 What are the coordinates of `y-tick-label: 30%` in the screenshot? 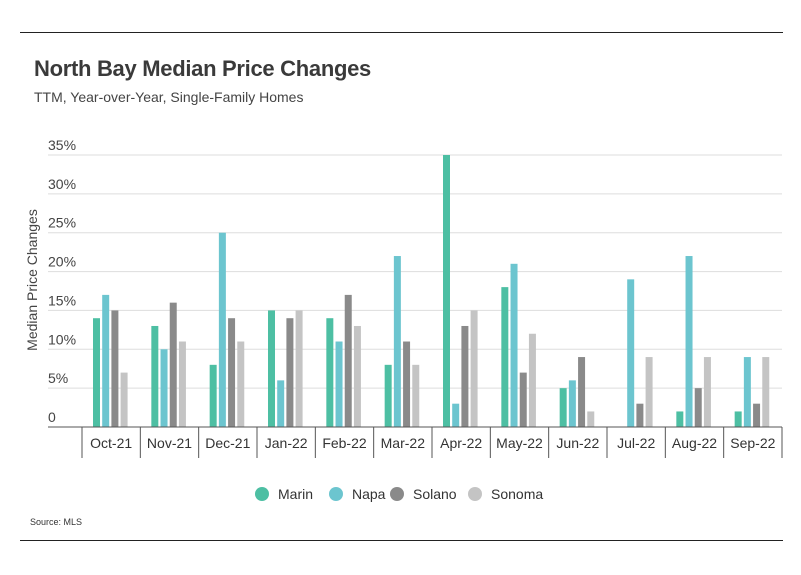 It's located at (62, 184).